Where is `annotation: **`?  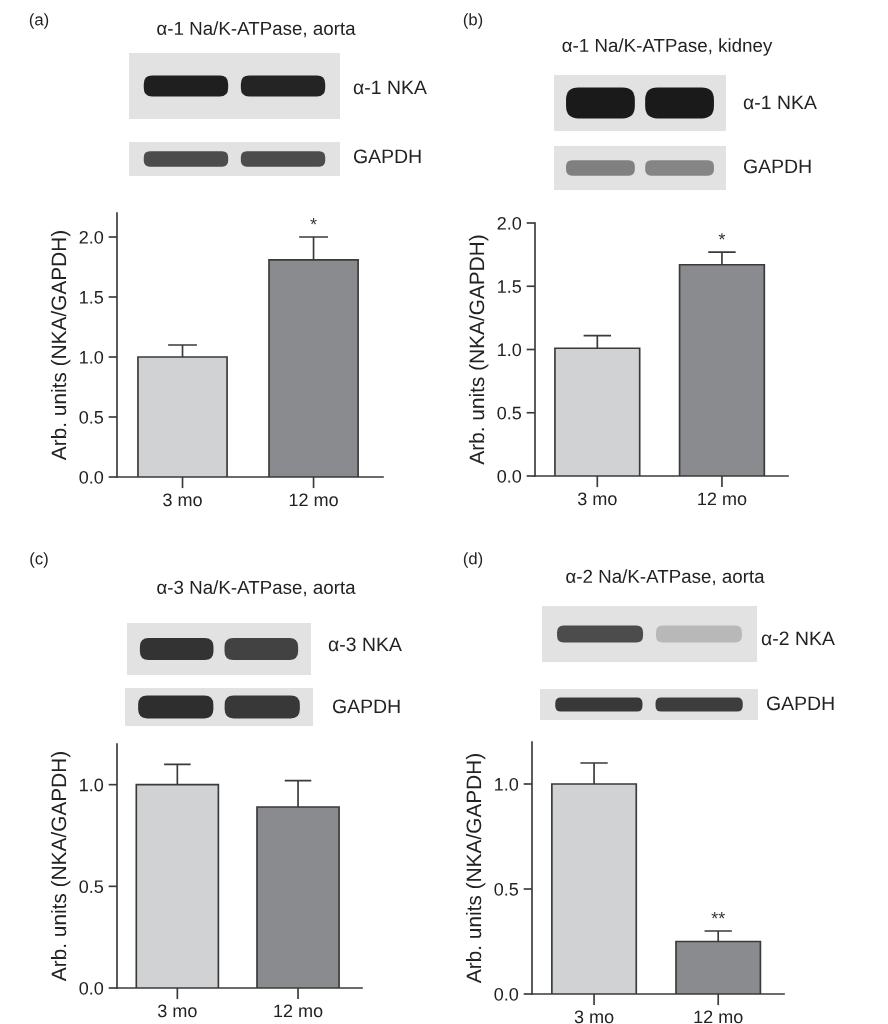 annotation: ** is located at coordinates (718, 915).